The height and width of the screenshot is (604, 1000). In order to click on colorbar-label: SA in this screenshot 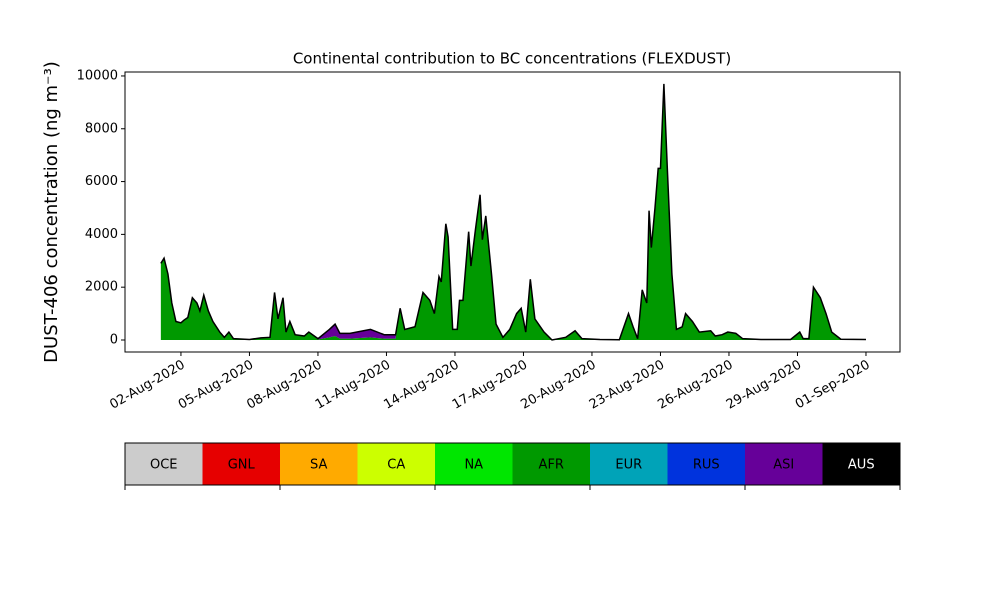, I will do `click(318, 465)`.